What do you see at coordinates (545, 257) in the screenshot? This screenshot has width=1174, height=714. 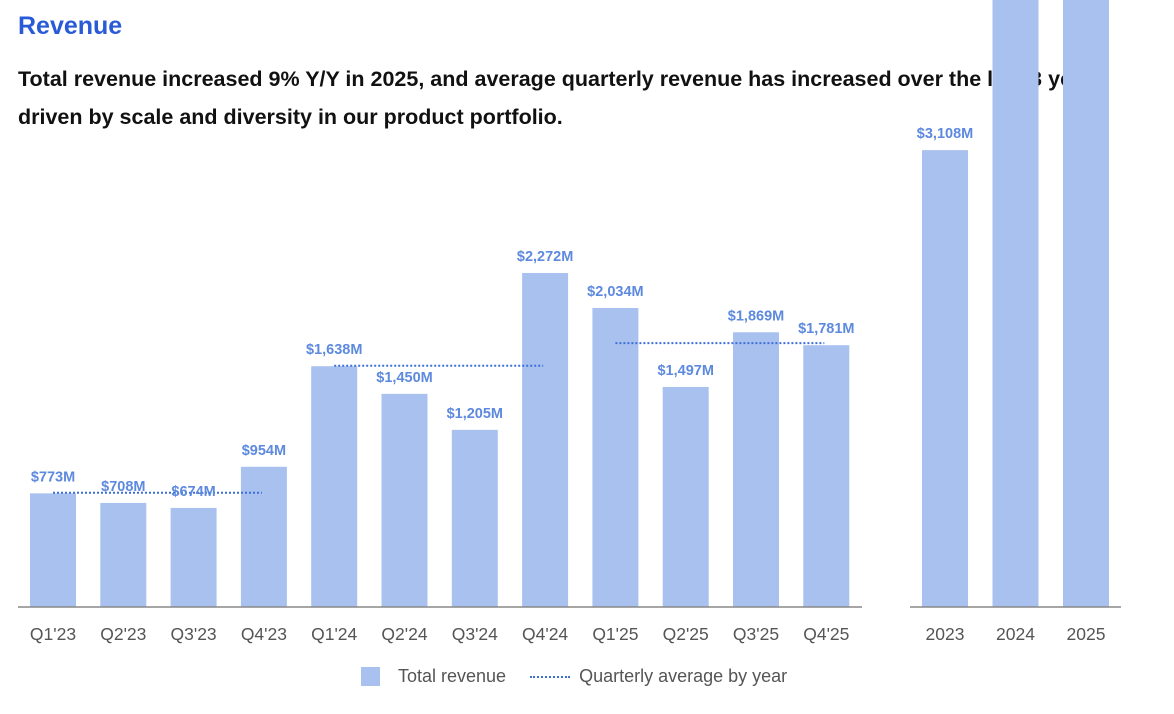 I see `quarter-value-label-q4-24: $2,272M` at bounding box center [545, 257].